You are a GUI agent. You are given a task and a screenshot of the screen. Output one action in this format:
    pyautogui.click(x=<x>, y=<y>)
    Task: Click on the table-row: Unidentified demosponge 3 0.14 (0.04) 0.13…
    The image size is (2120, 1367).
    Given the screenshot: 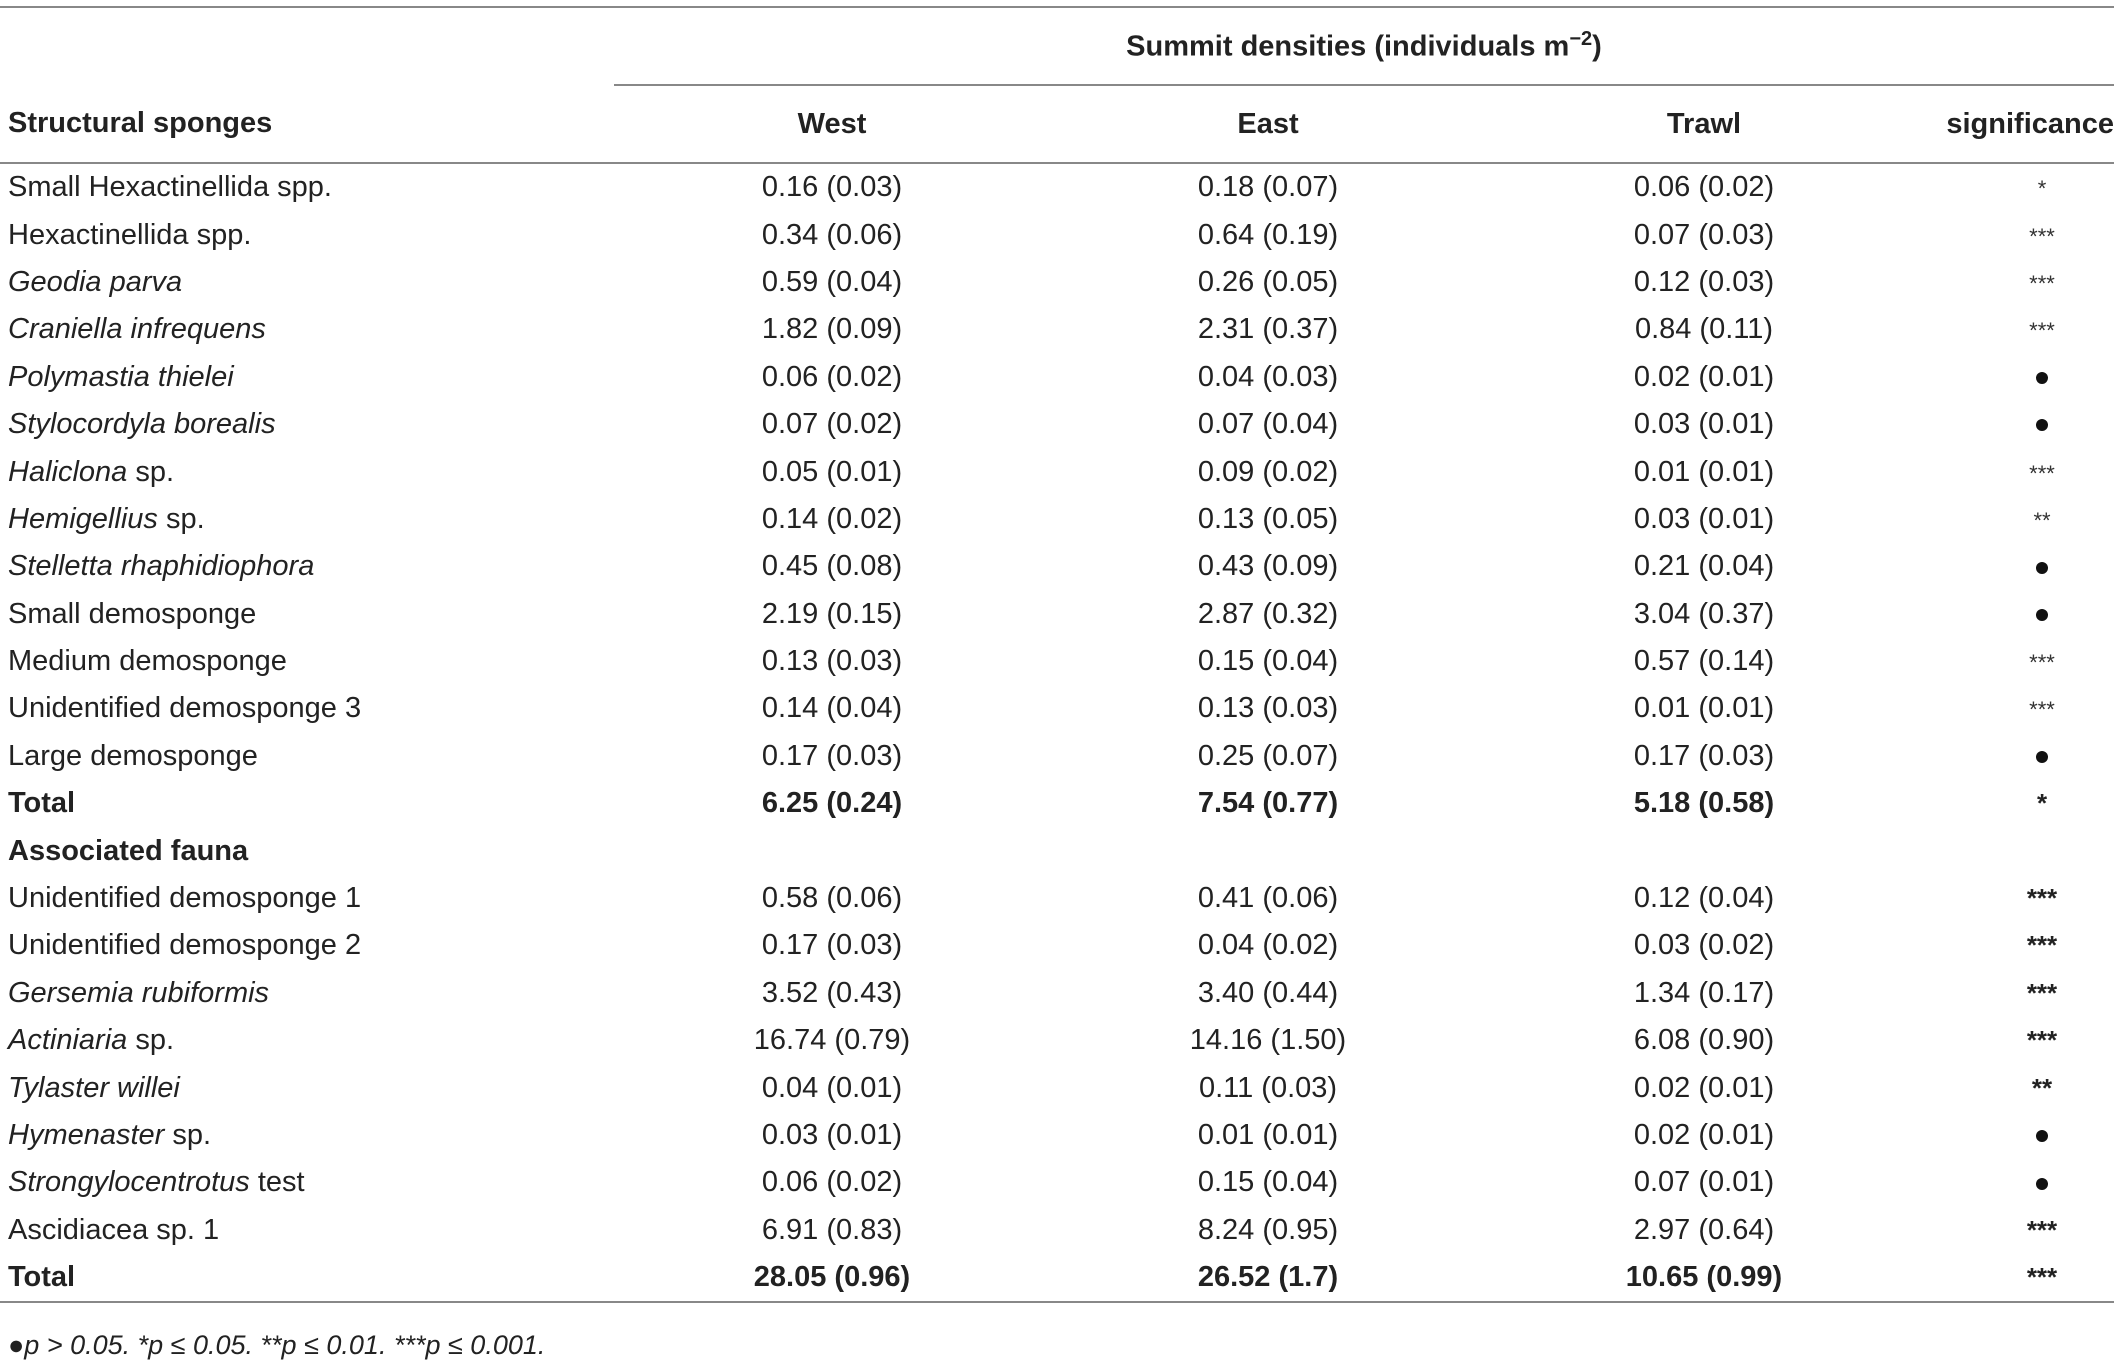 What is the action you would take?
    pyautogui.click(x=1057, y=708)
    